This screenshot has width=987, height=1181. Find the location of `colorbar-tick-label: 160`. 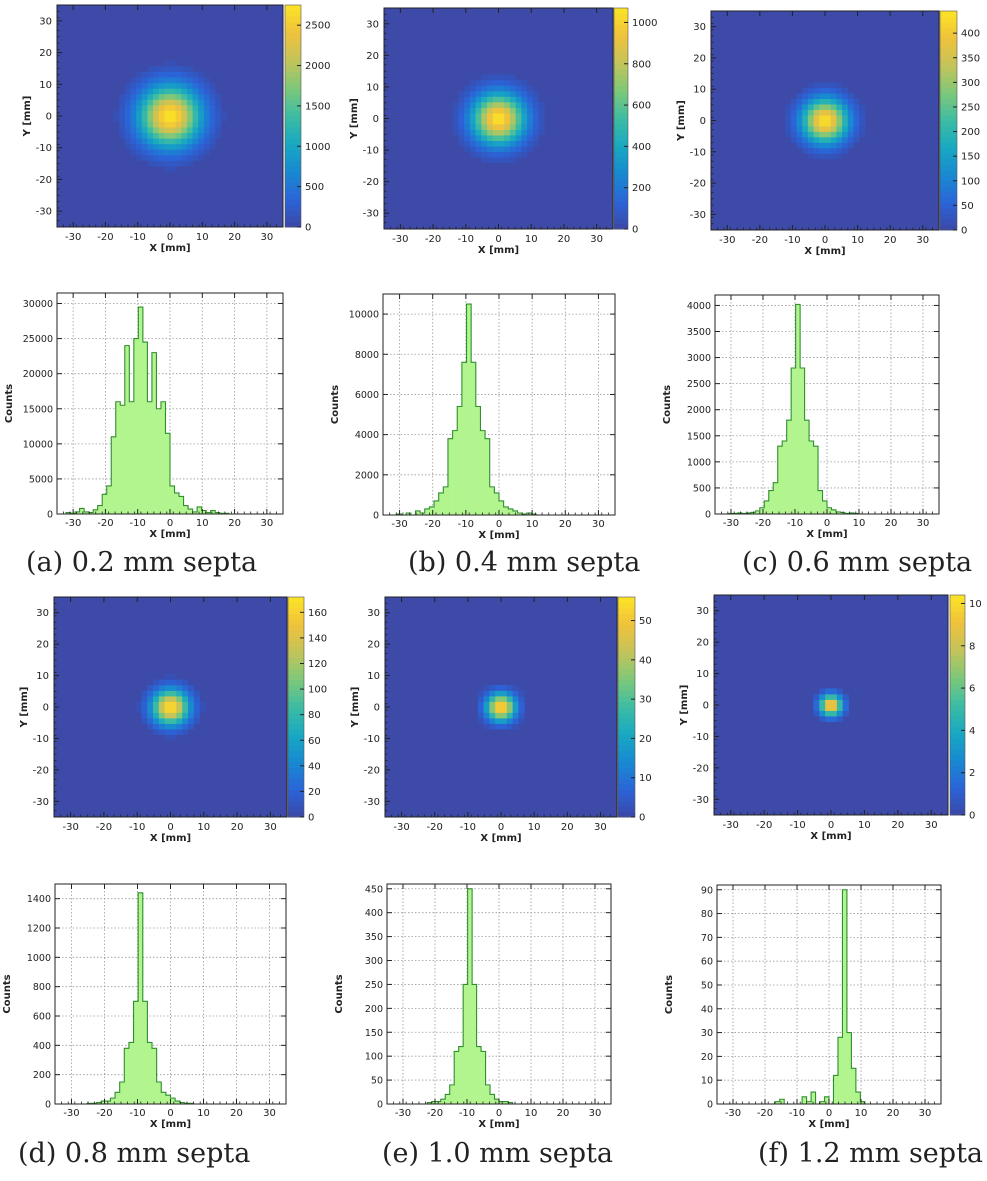

colorbar-tick-label: 160 is located at coordinates (317, 613).